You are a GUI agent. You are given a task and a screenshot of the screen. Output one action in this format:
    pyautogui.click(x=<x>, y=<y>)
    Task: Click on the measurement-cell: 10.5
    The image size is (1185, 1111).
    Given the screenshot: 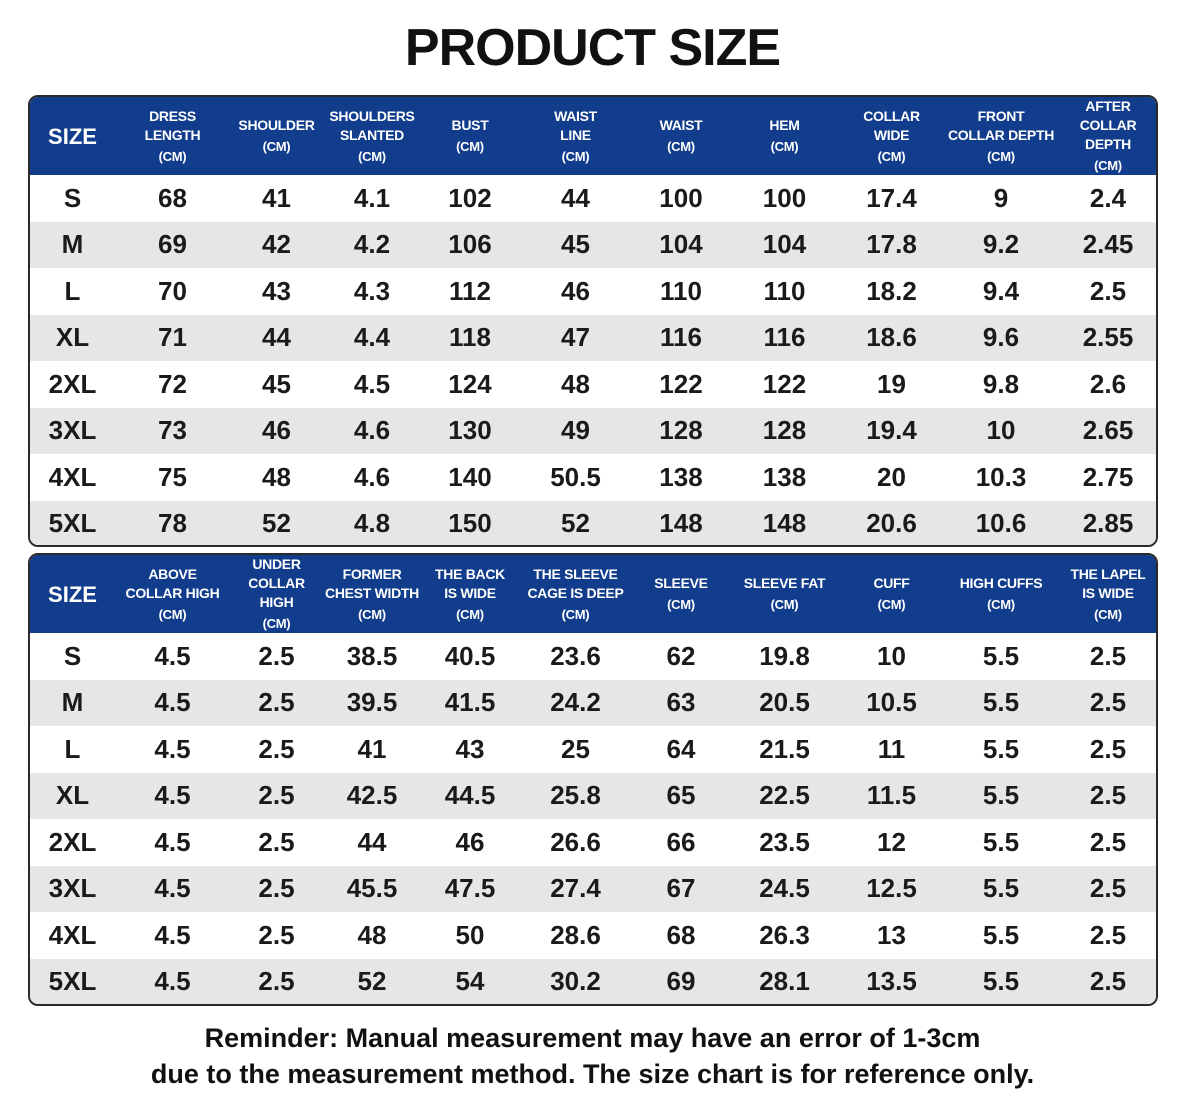 What is the action you would take?
    pyautogui.click(x=891, y=702)
    